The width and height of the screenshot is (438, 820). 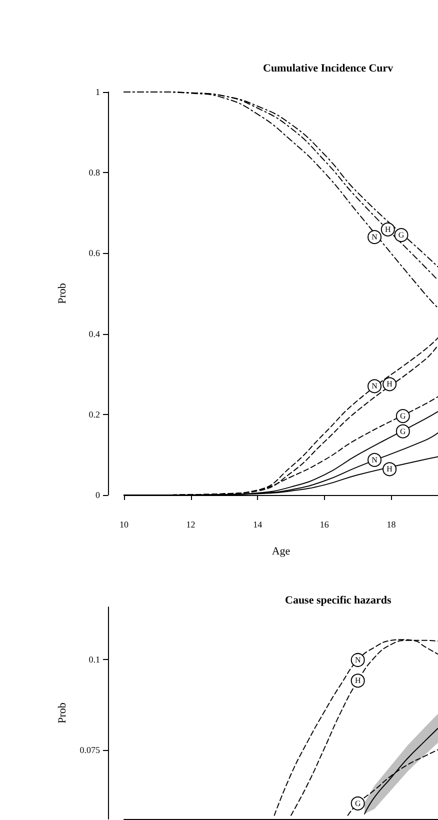 What do you see at coordinates (328, 68) in the screenshot?
I see `chart-title: Cumulative Incidence Curv` at bounding box center [328, 68].